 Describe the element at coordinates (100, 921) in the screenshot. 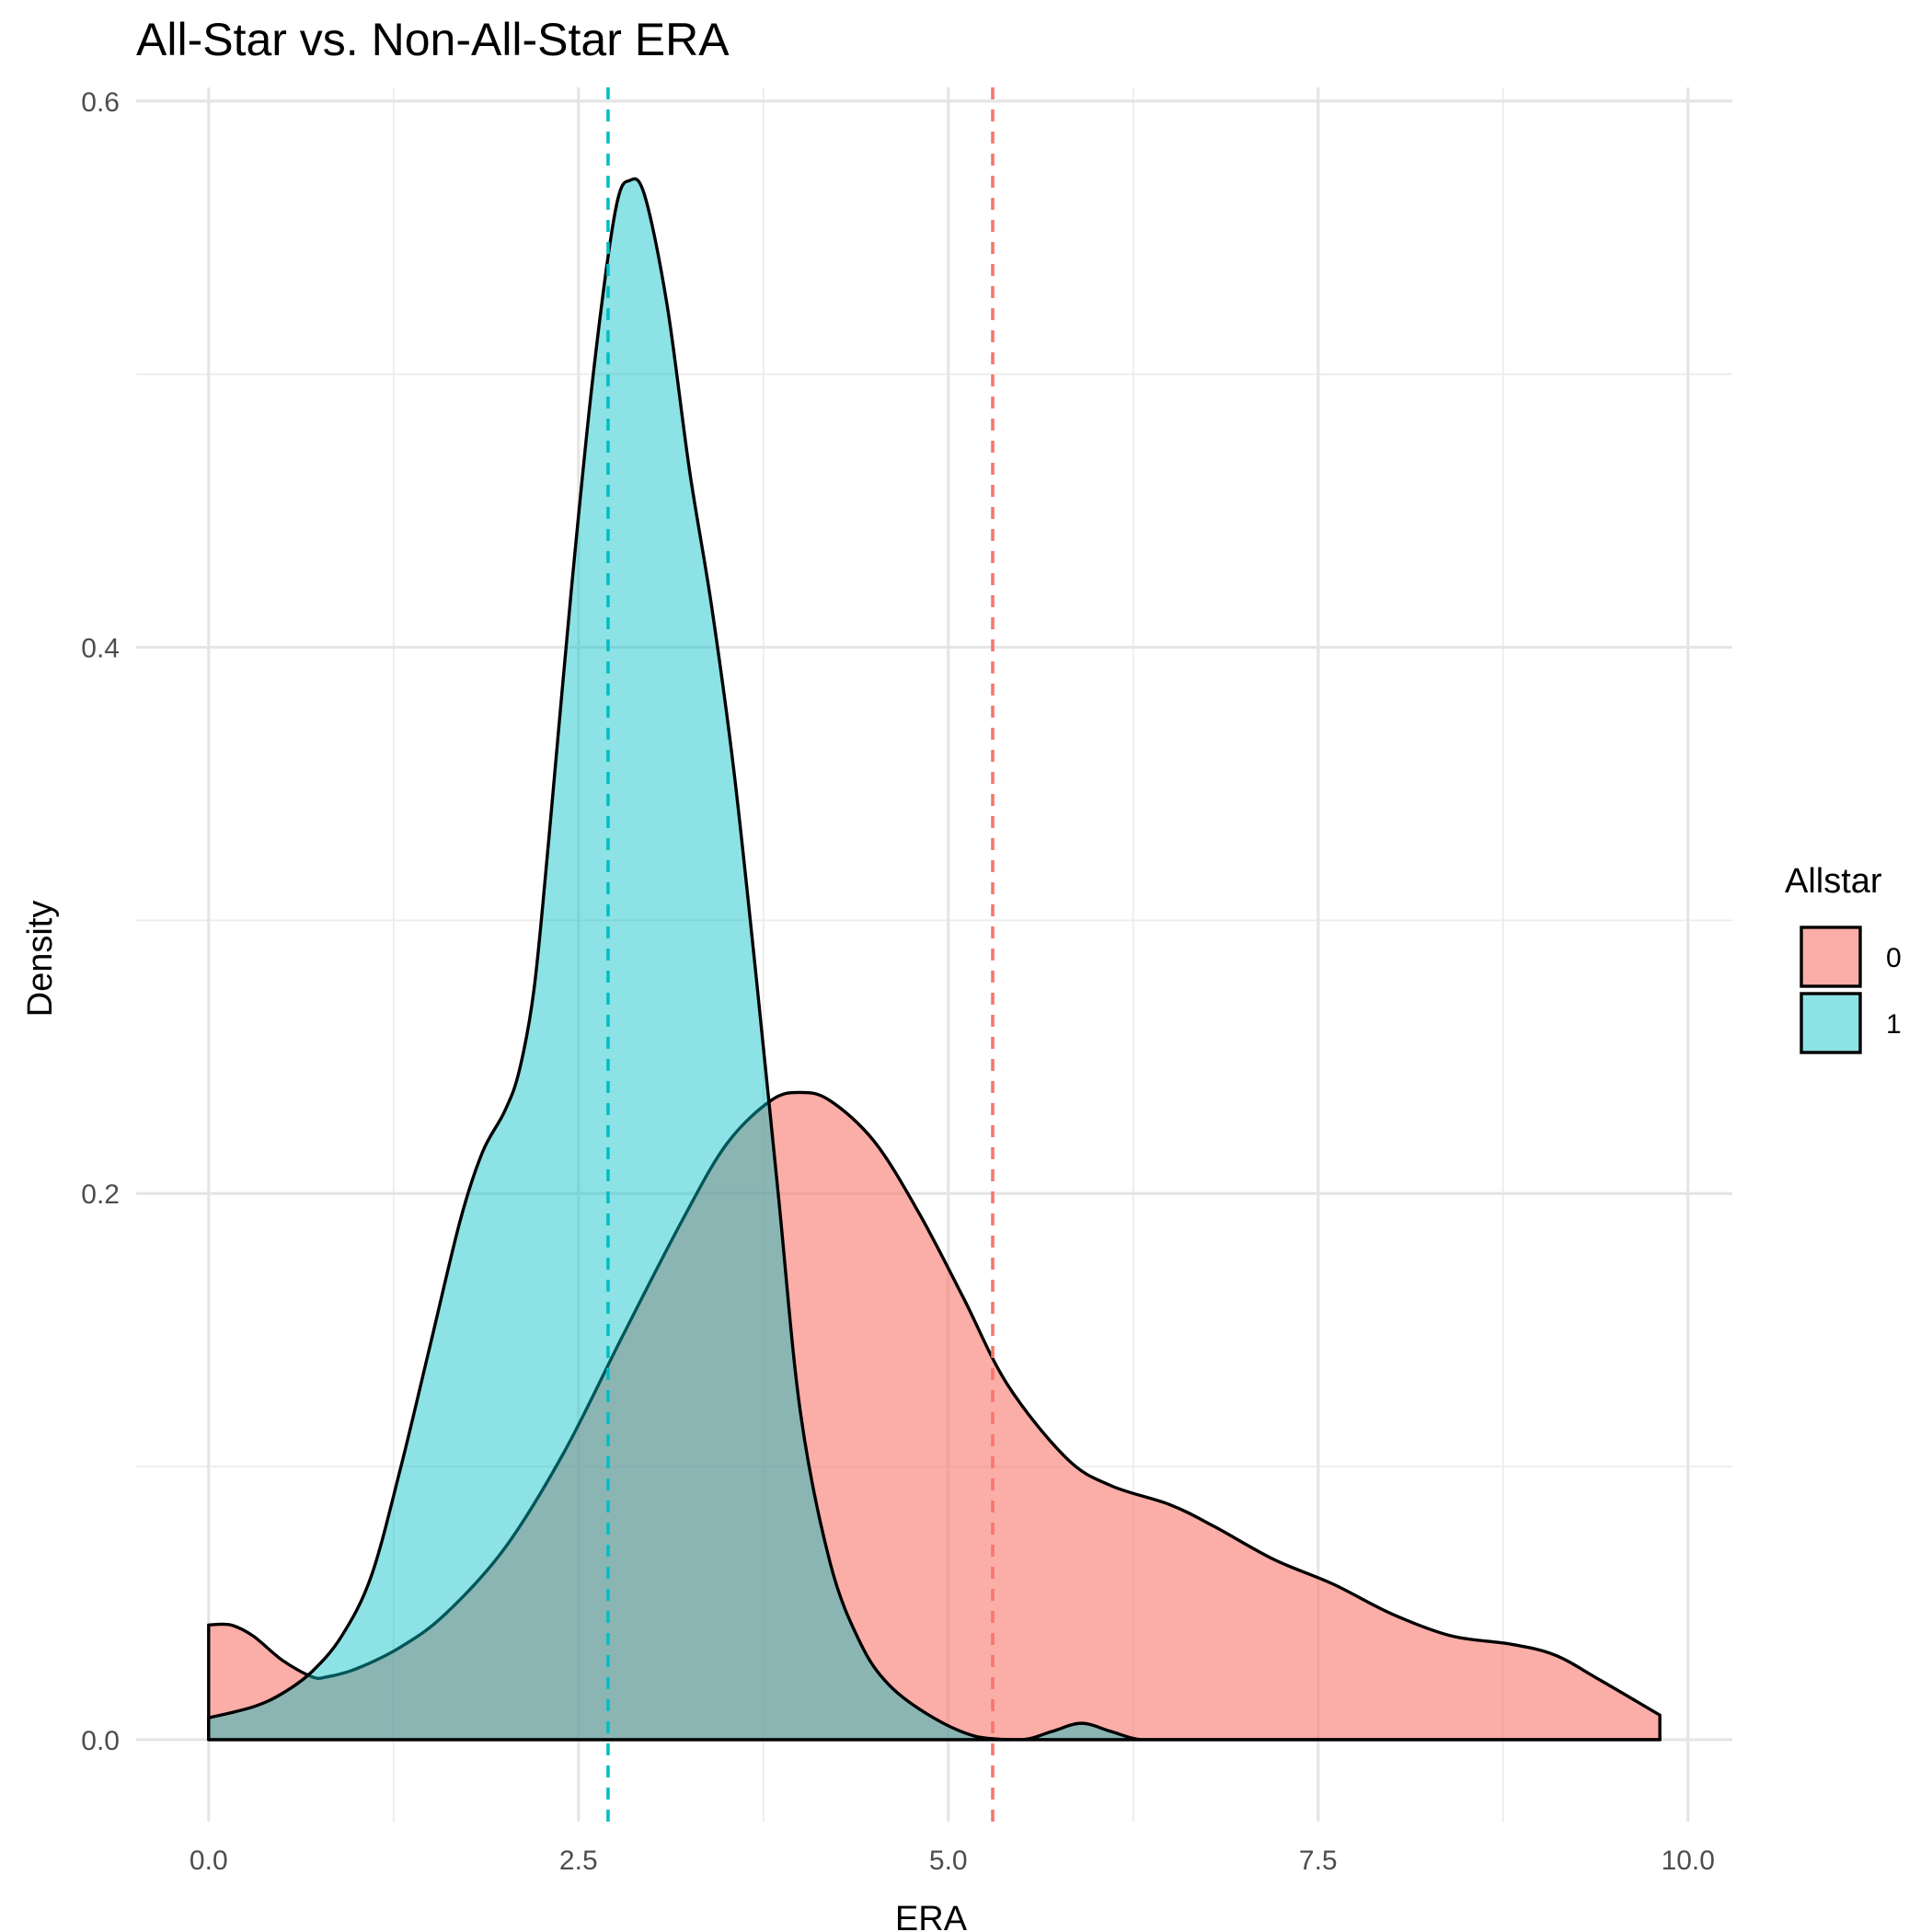

I see `y-axis-ticks: 0.0 0.2 0.4 0.6` at that location.